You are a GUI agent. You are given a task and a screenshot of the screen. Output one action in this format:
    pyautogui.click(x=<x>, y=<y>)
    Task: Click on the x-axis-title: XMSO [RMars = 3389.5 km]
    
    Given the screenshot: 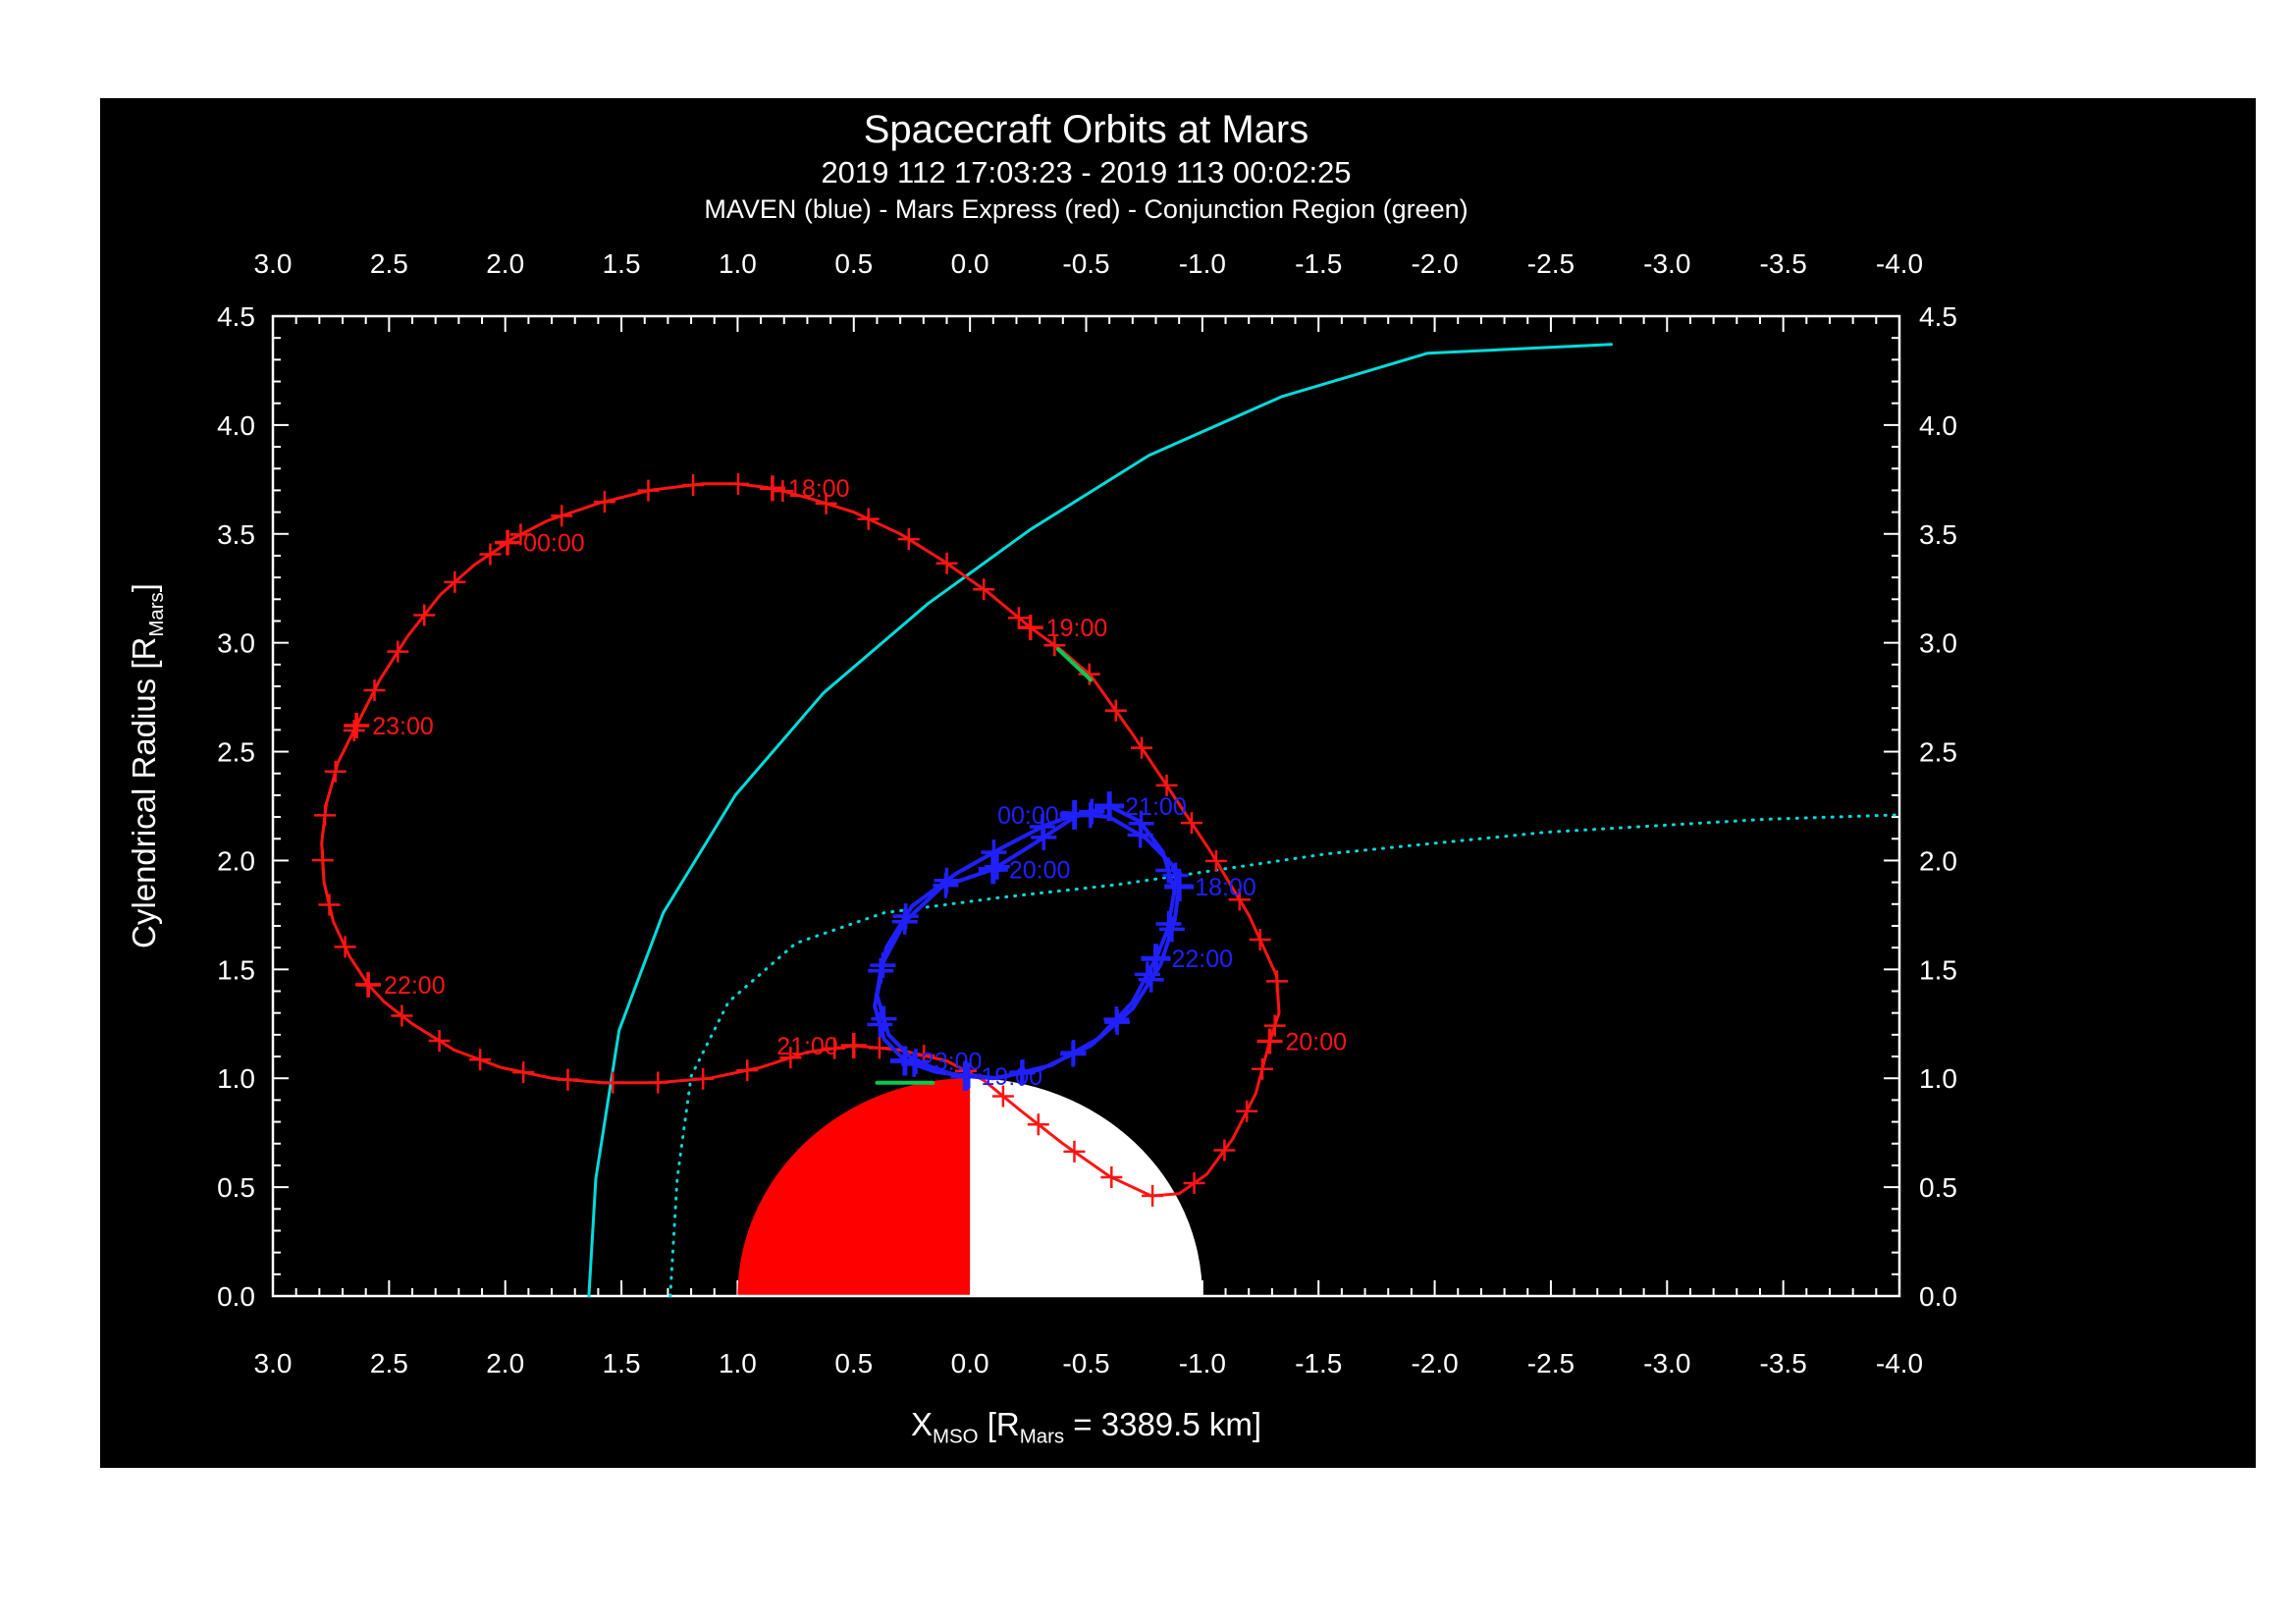 What is the action you would take?
    pyautogui.click(x=1086, y=1428)
    